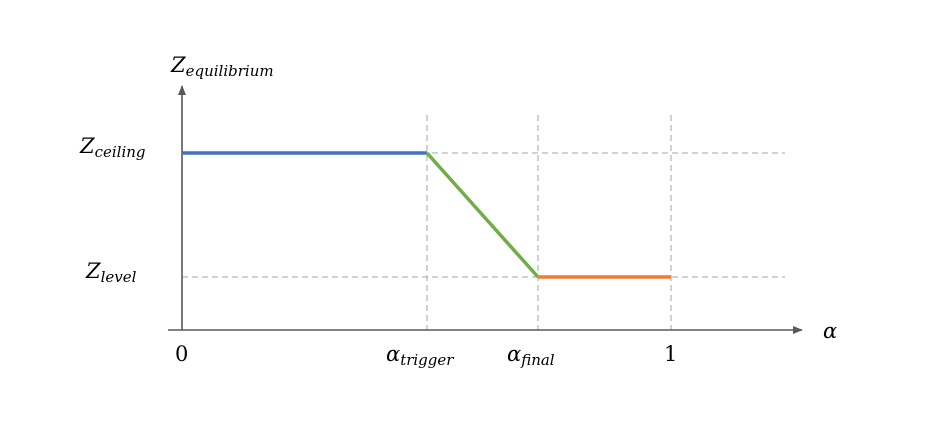 Image resolution: width=934 pixels, height=434 pixels. What do you see at coordinates (482, 215) in the screenshot?
I see `transition-segment` at bounding box center [482, 215].